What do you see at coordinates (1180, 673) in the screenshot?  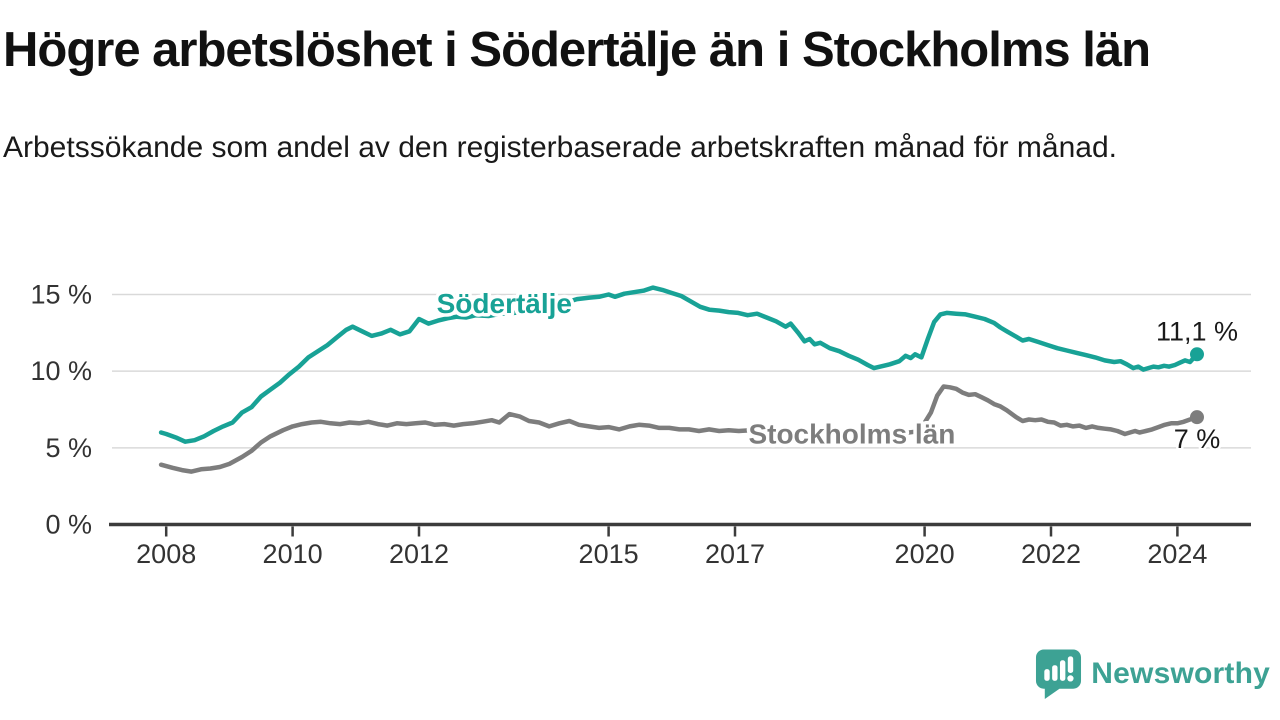 I see `newsworthy-logo-text: Newsworthy` at bounding box center [1180, 673].